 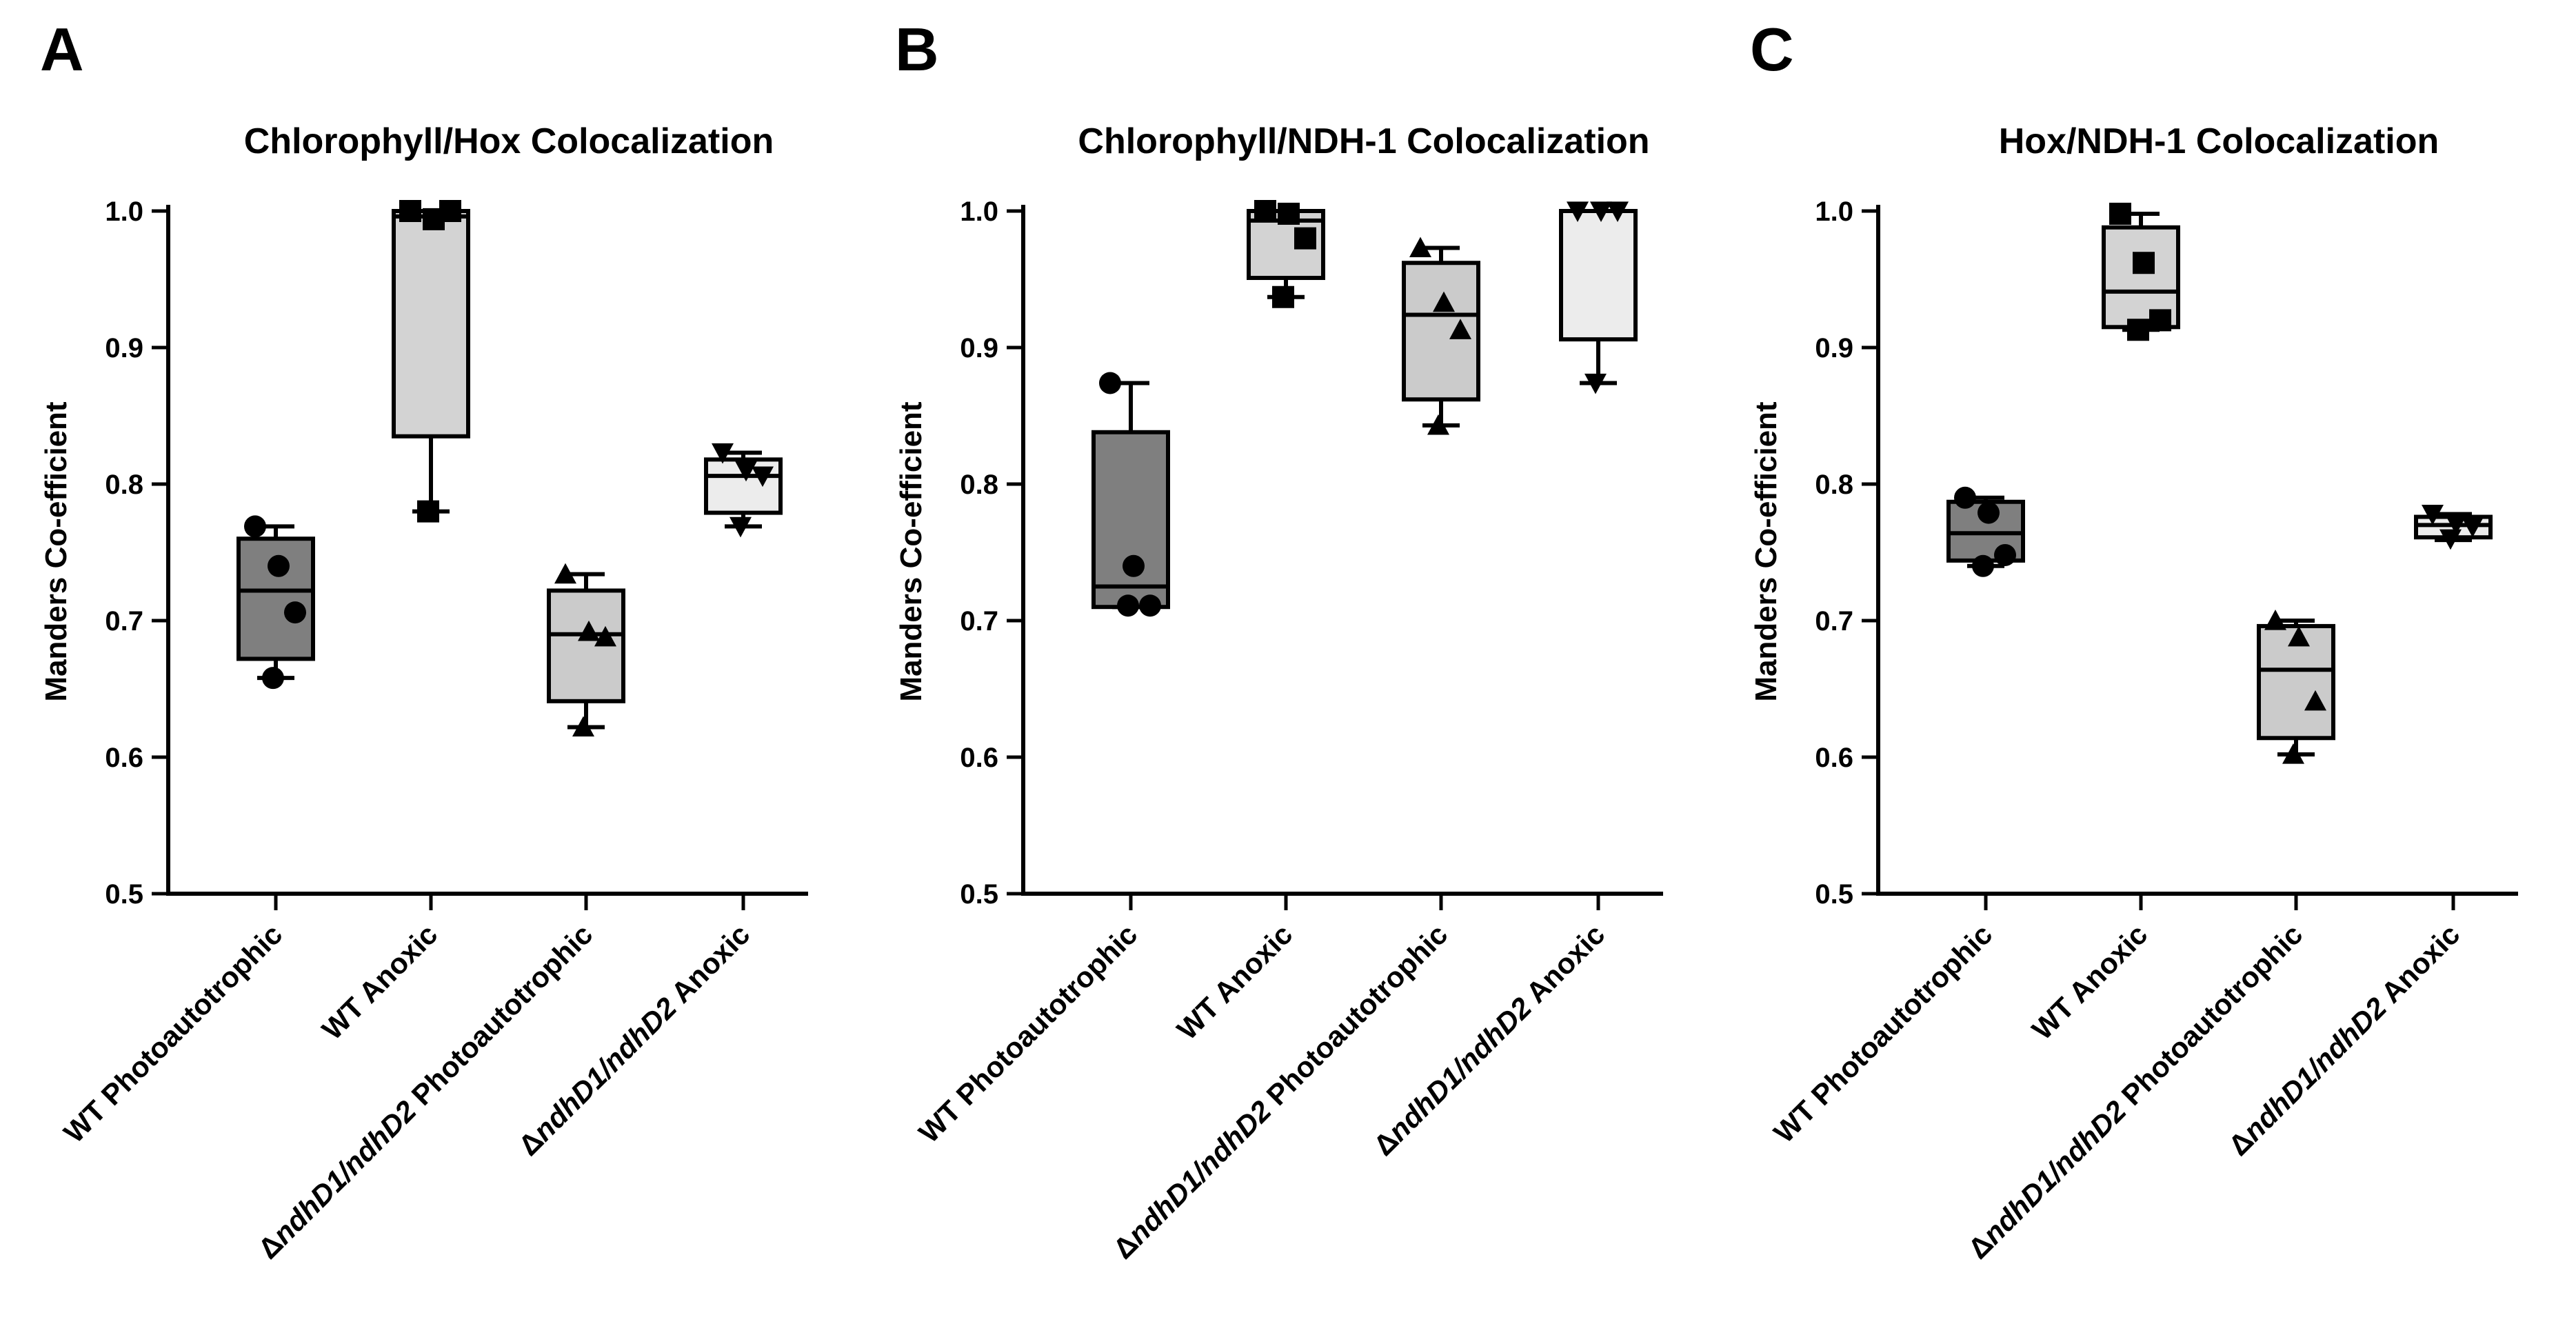 I want to click on panel-label: A, so click(x=62, y=49).